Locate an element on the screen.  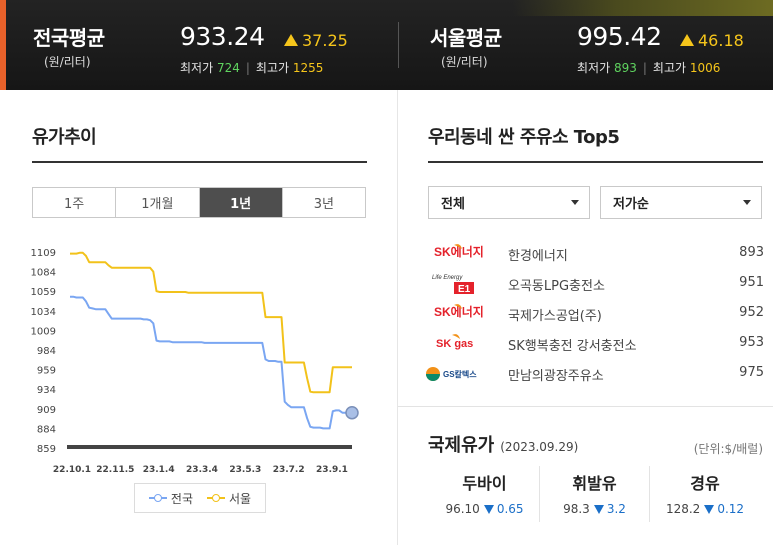
national-unit: (원/리터) is located at coordinates (67, 62).